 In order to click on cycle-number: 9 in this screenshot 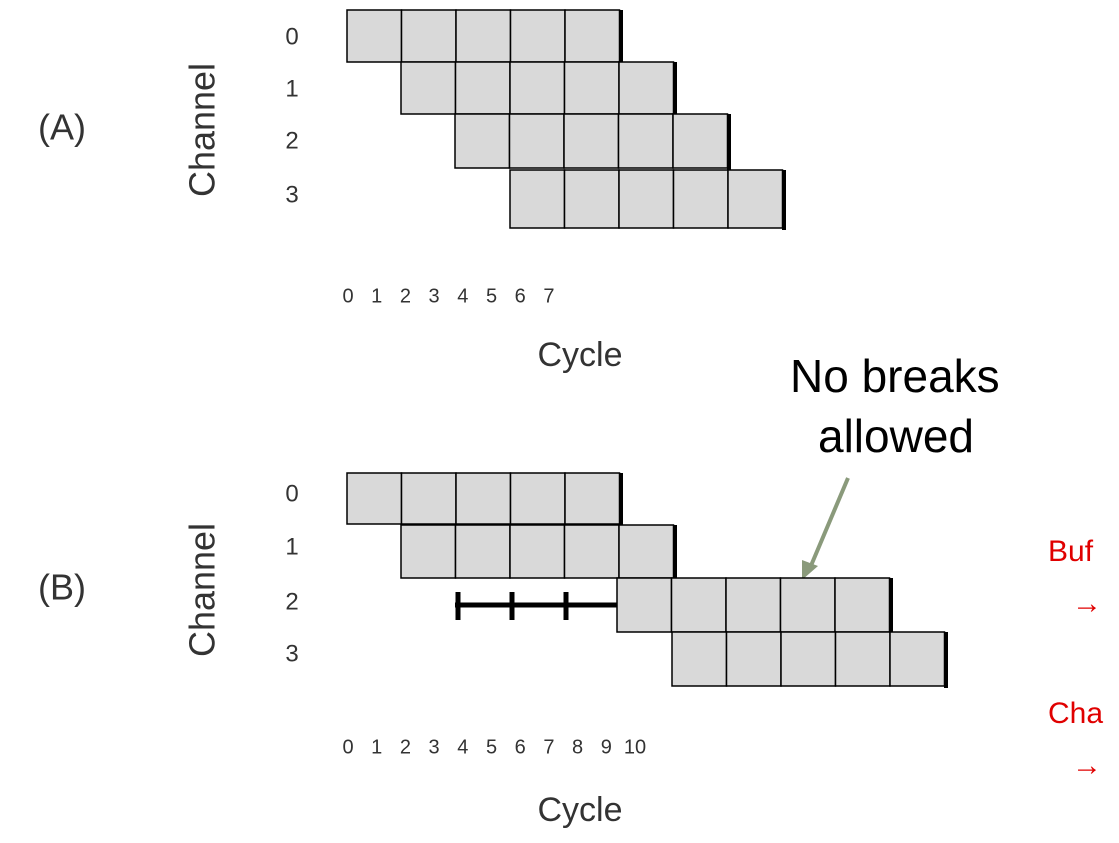, I will do `click(606, 747)`.